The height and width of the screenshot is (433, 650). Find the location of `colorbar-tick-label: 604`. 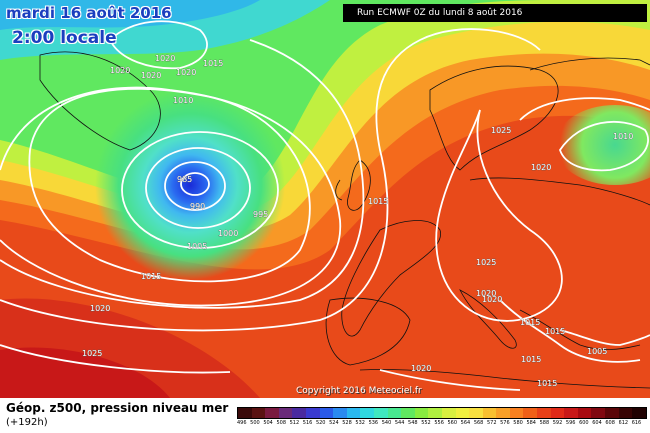

colorbar-tick-label: 604 is located at coordinates (597, 423).